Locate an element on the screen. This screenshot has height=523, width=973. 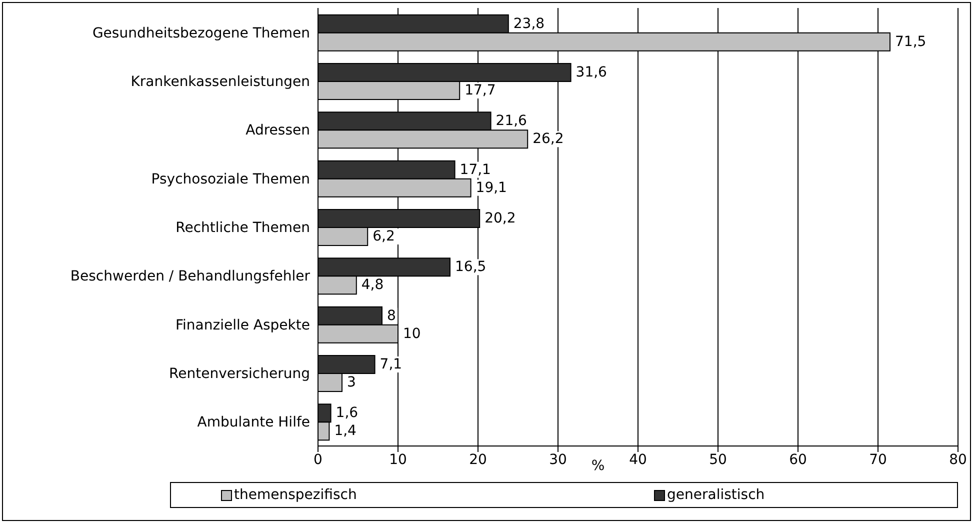
data-label: 7,1 is located at coordinates (391, 364).